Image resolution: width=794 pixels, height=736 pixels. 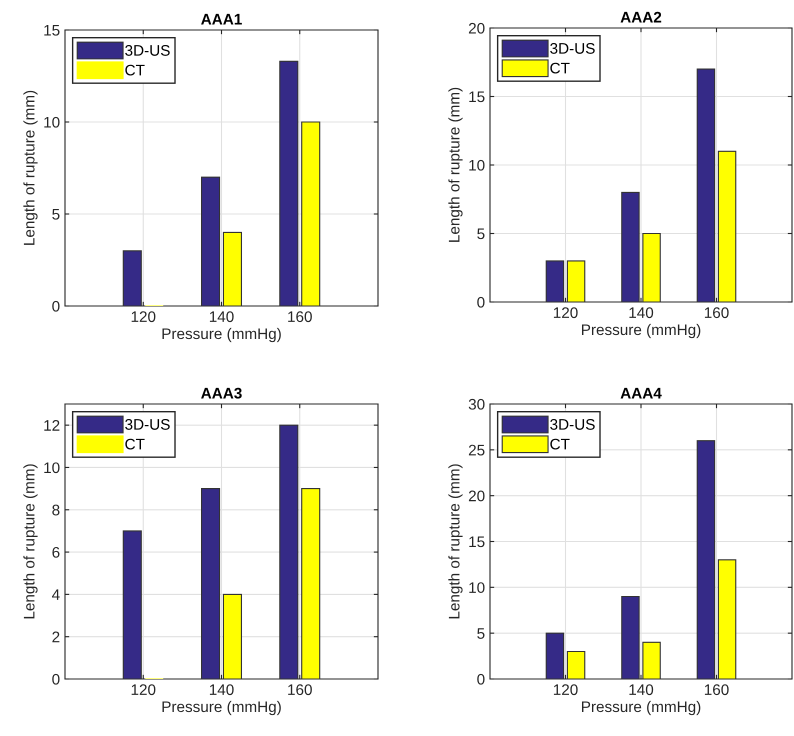 What do you see at coordinates (476, 450) in the screenshot?
I see `y-tick-label: 25` at bounding box center [476, 450].